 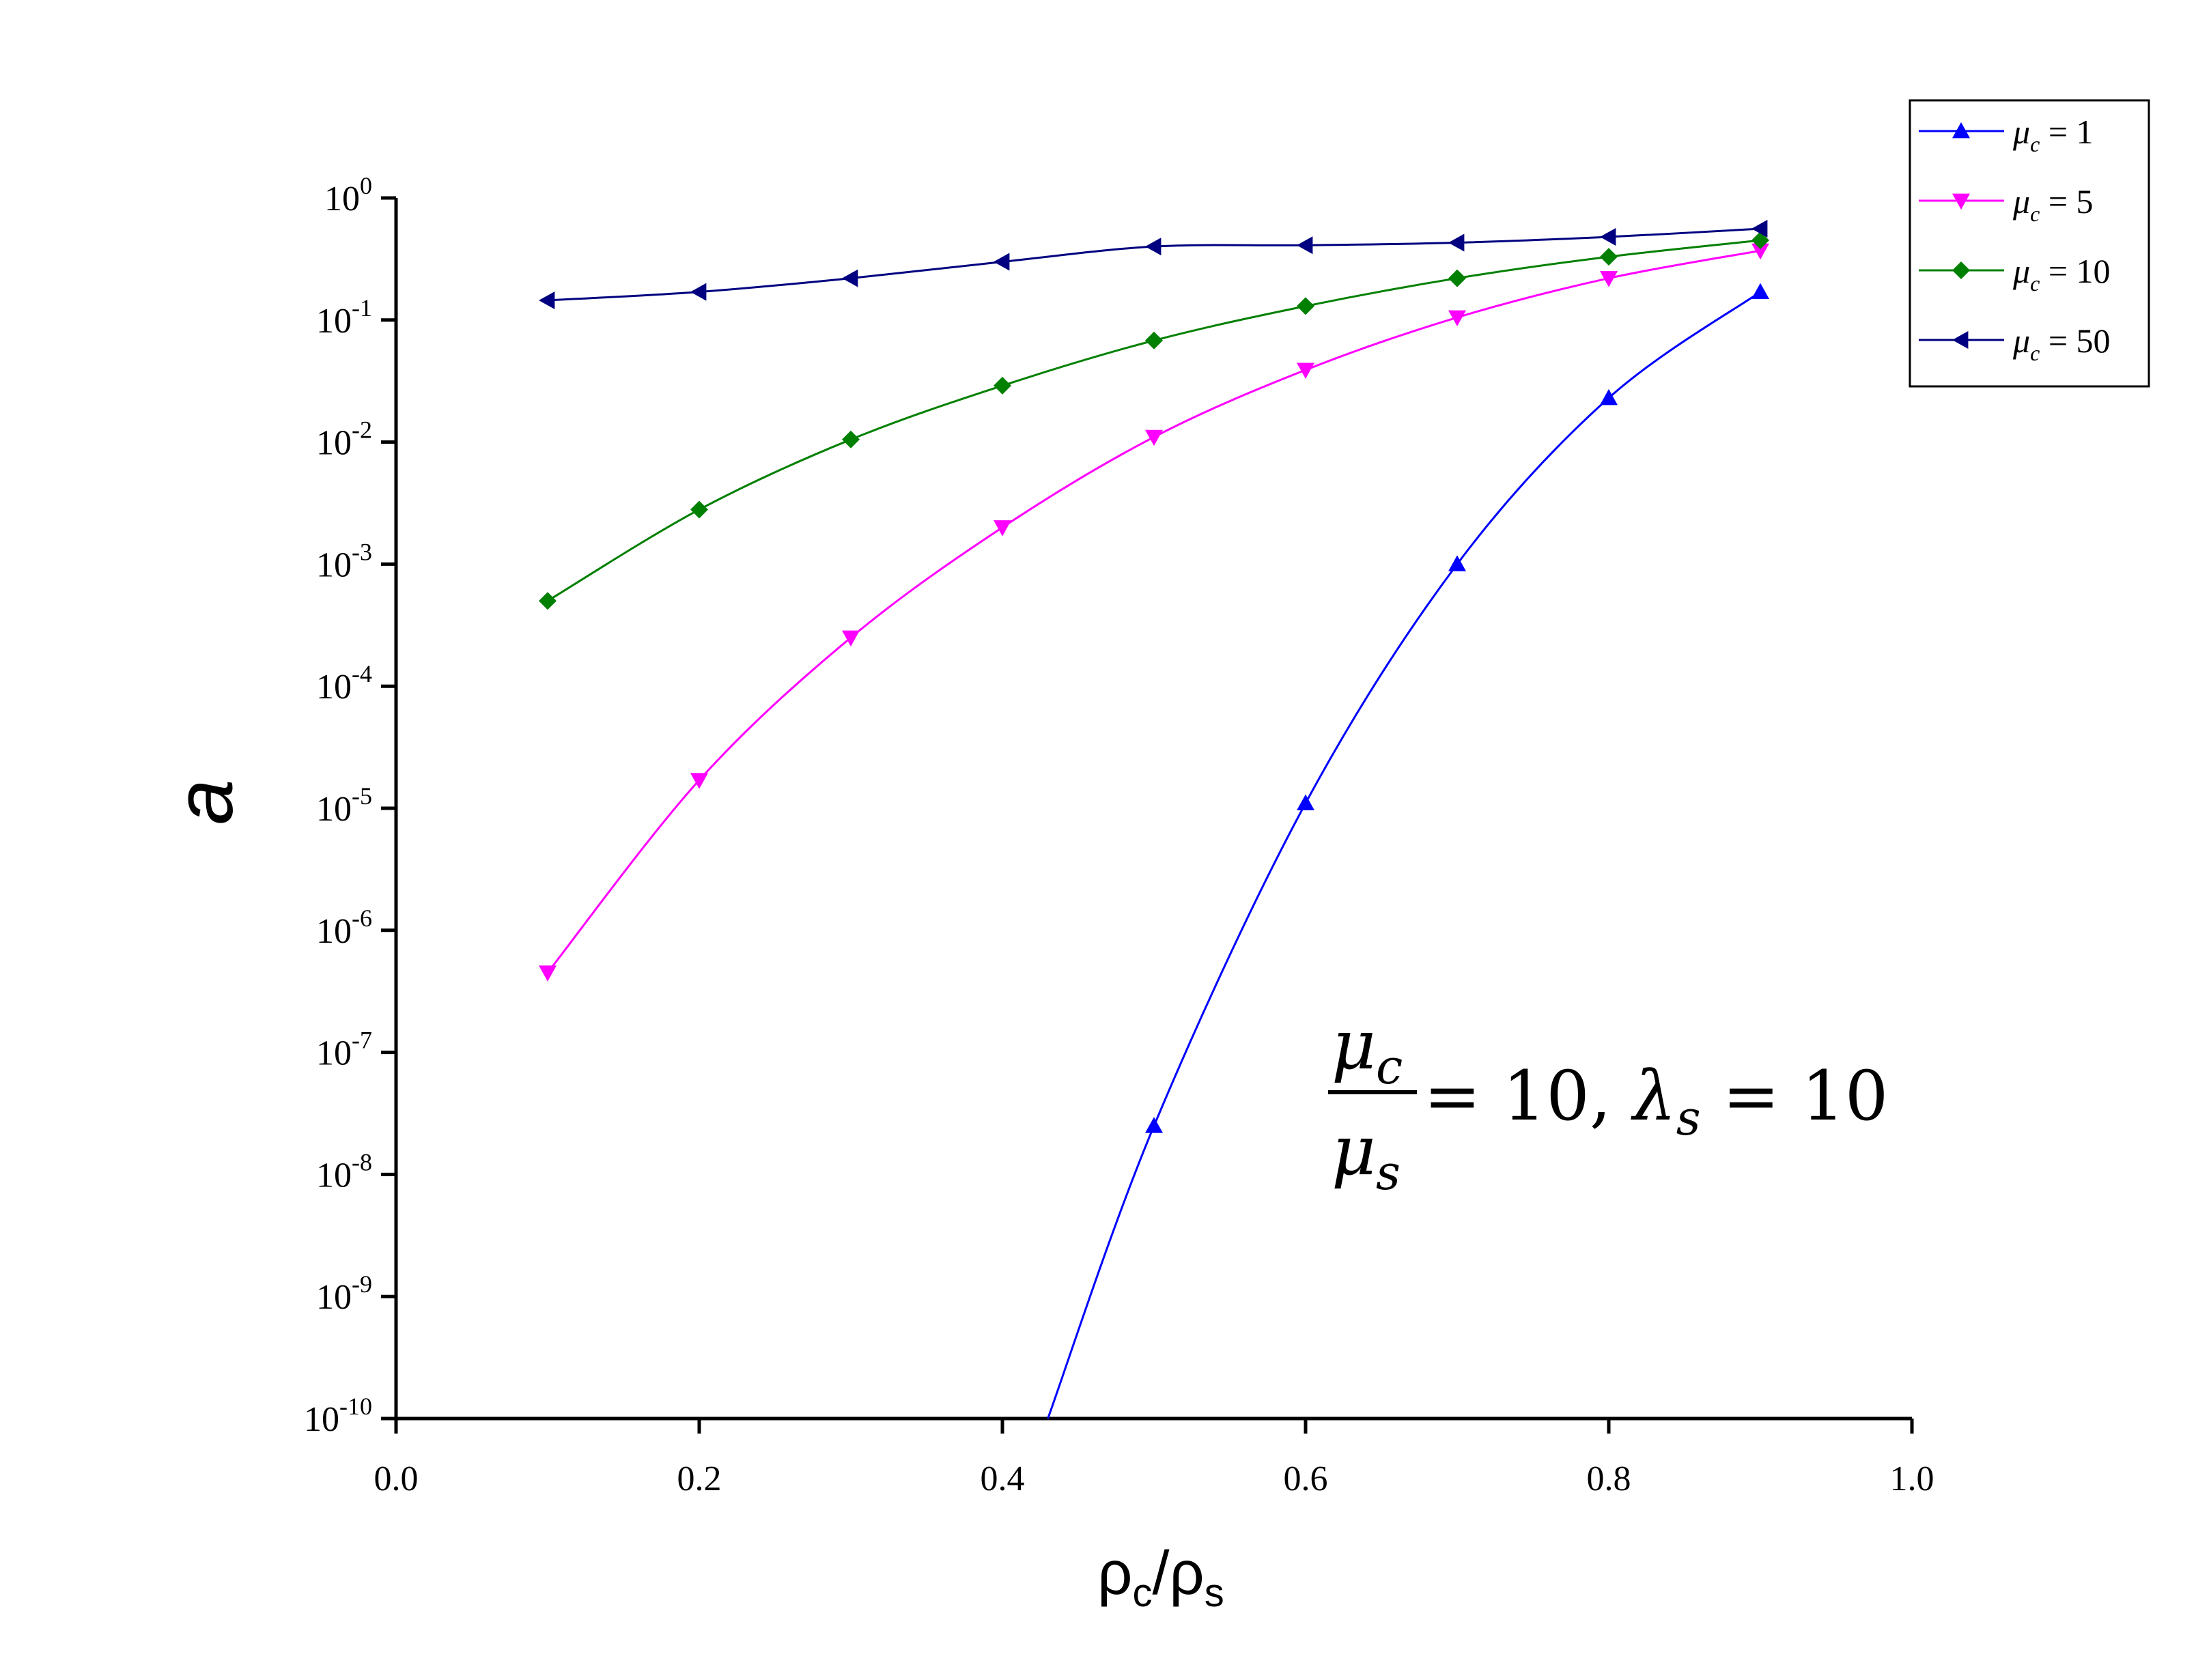 I want to click on legend-label: μc = 5, so click(x=2053, y=204).